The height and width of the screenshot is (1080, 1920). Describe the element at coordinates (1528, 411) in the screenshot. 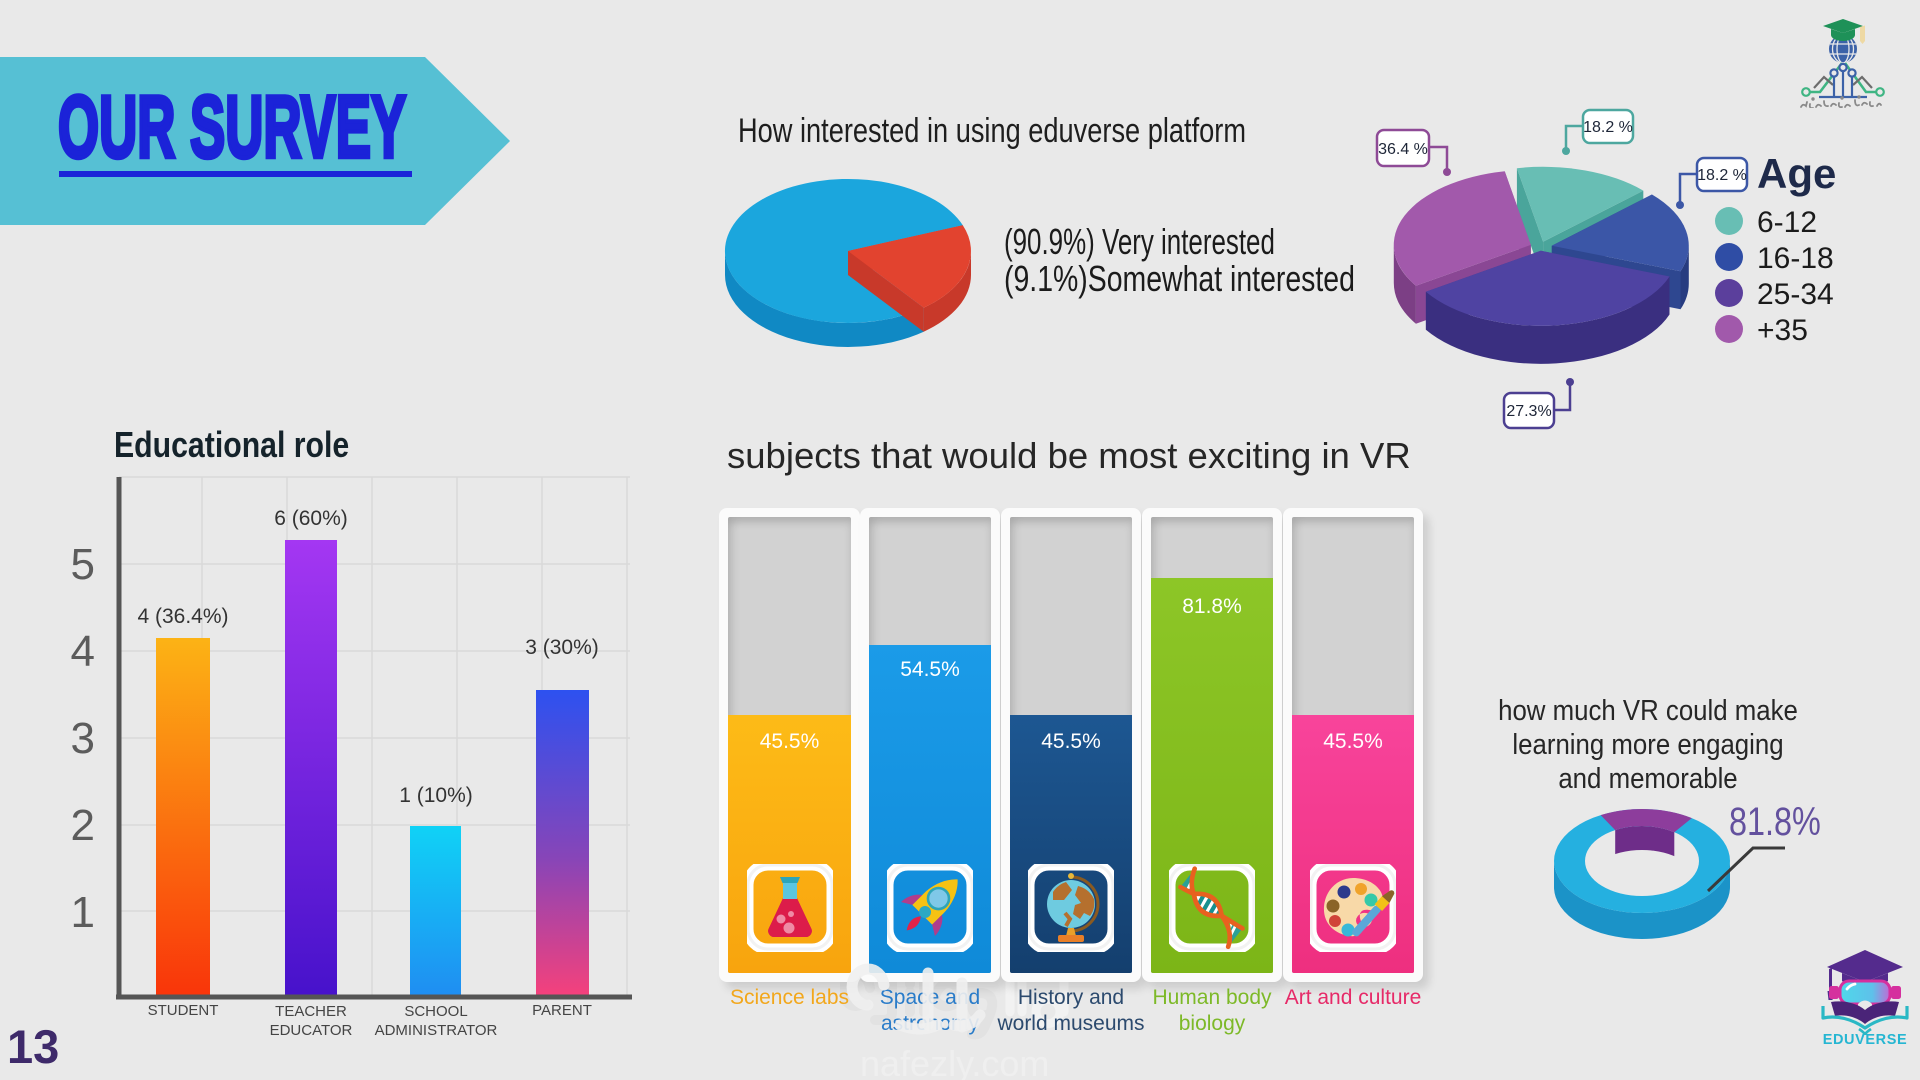

I see `svg-text: 27.3%` at that location.